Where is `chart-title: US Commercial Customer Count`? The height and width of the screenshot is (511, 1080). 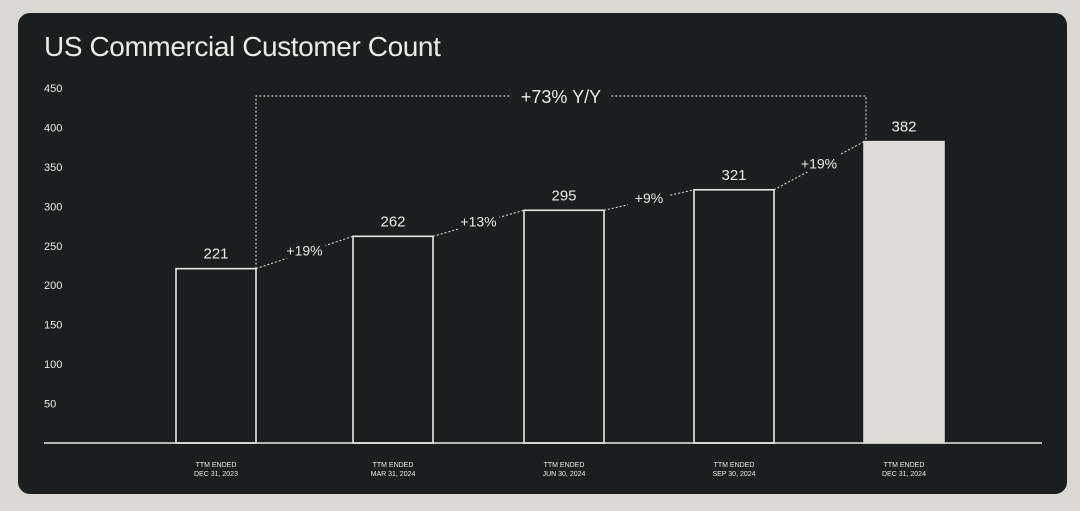 chart-title: US Commercial Customer Count is located at coordinates (242, 46).